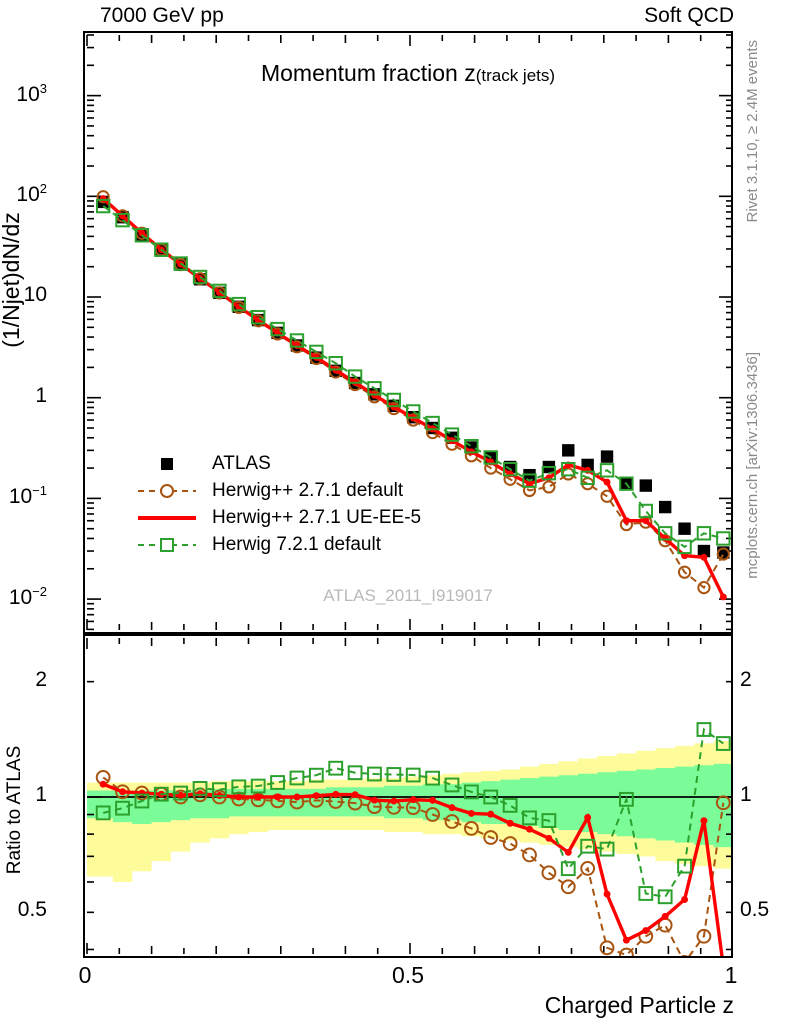  Describe the element at coordinates (32, 910) in the screenshot. I see `ratio-ytick-label: 0.5` at that location.